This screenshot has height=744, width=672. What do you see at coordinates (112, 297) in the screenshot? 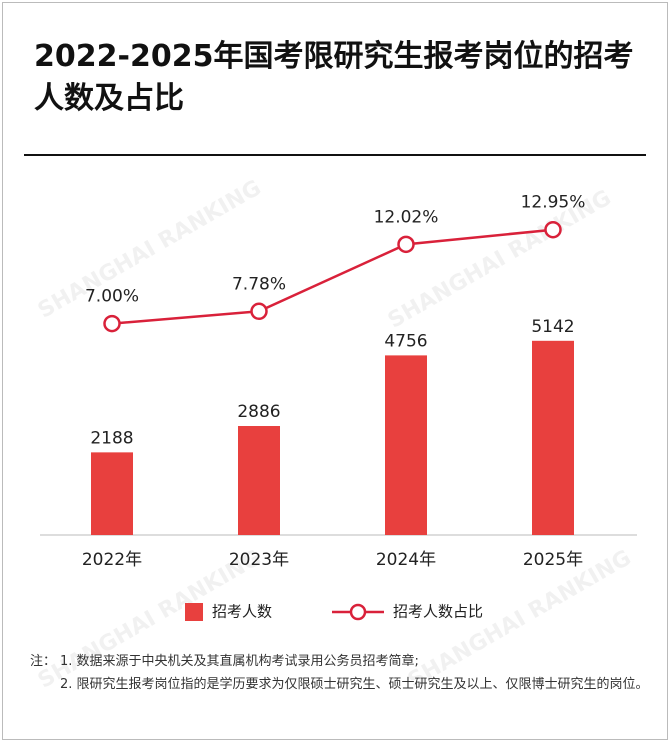
I see `line-label: 7.00%` at bounding box center [112, 297].